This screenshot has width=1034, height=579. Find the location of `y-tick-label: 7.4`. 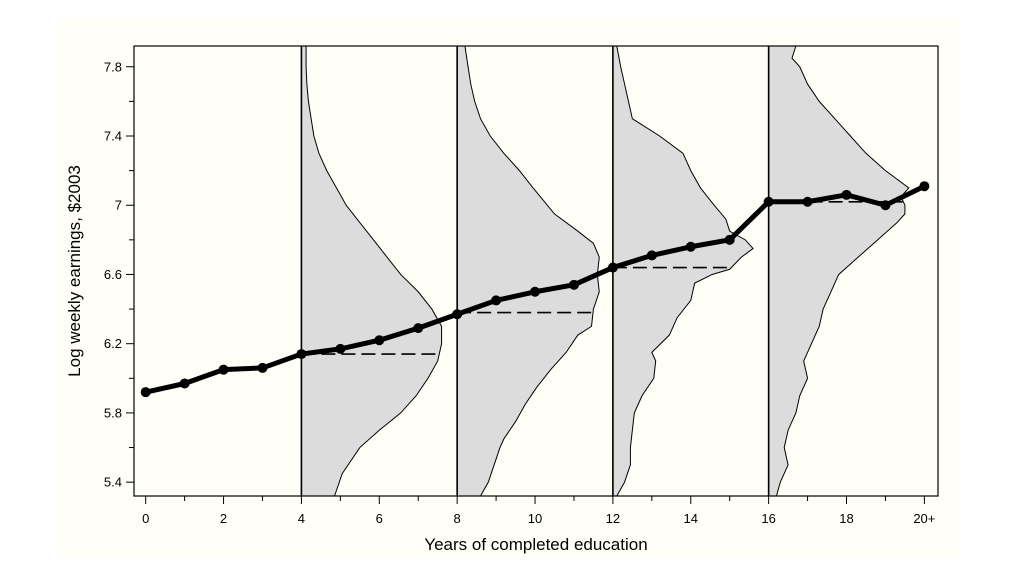

y-tick-label: 7.4 is located at coordinates (113, 136).